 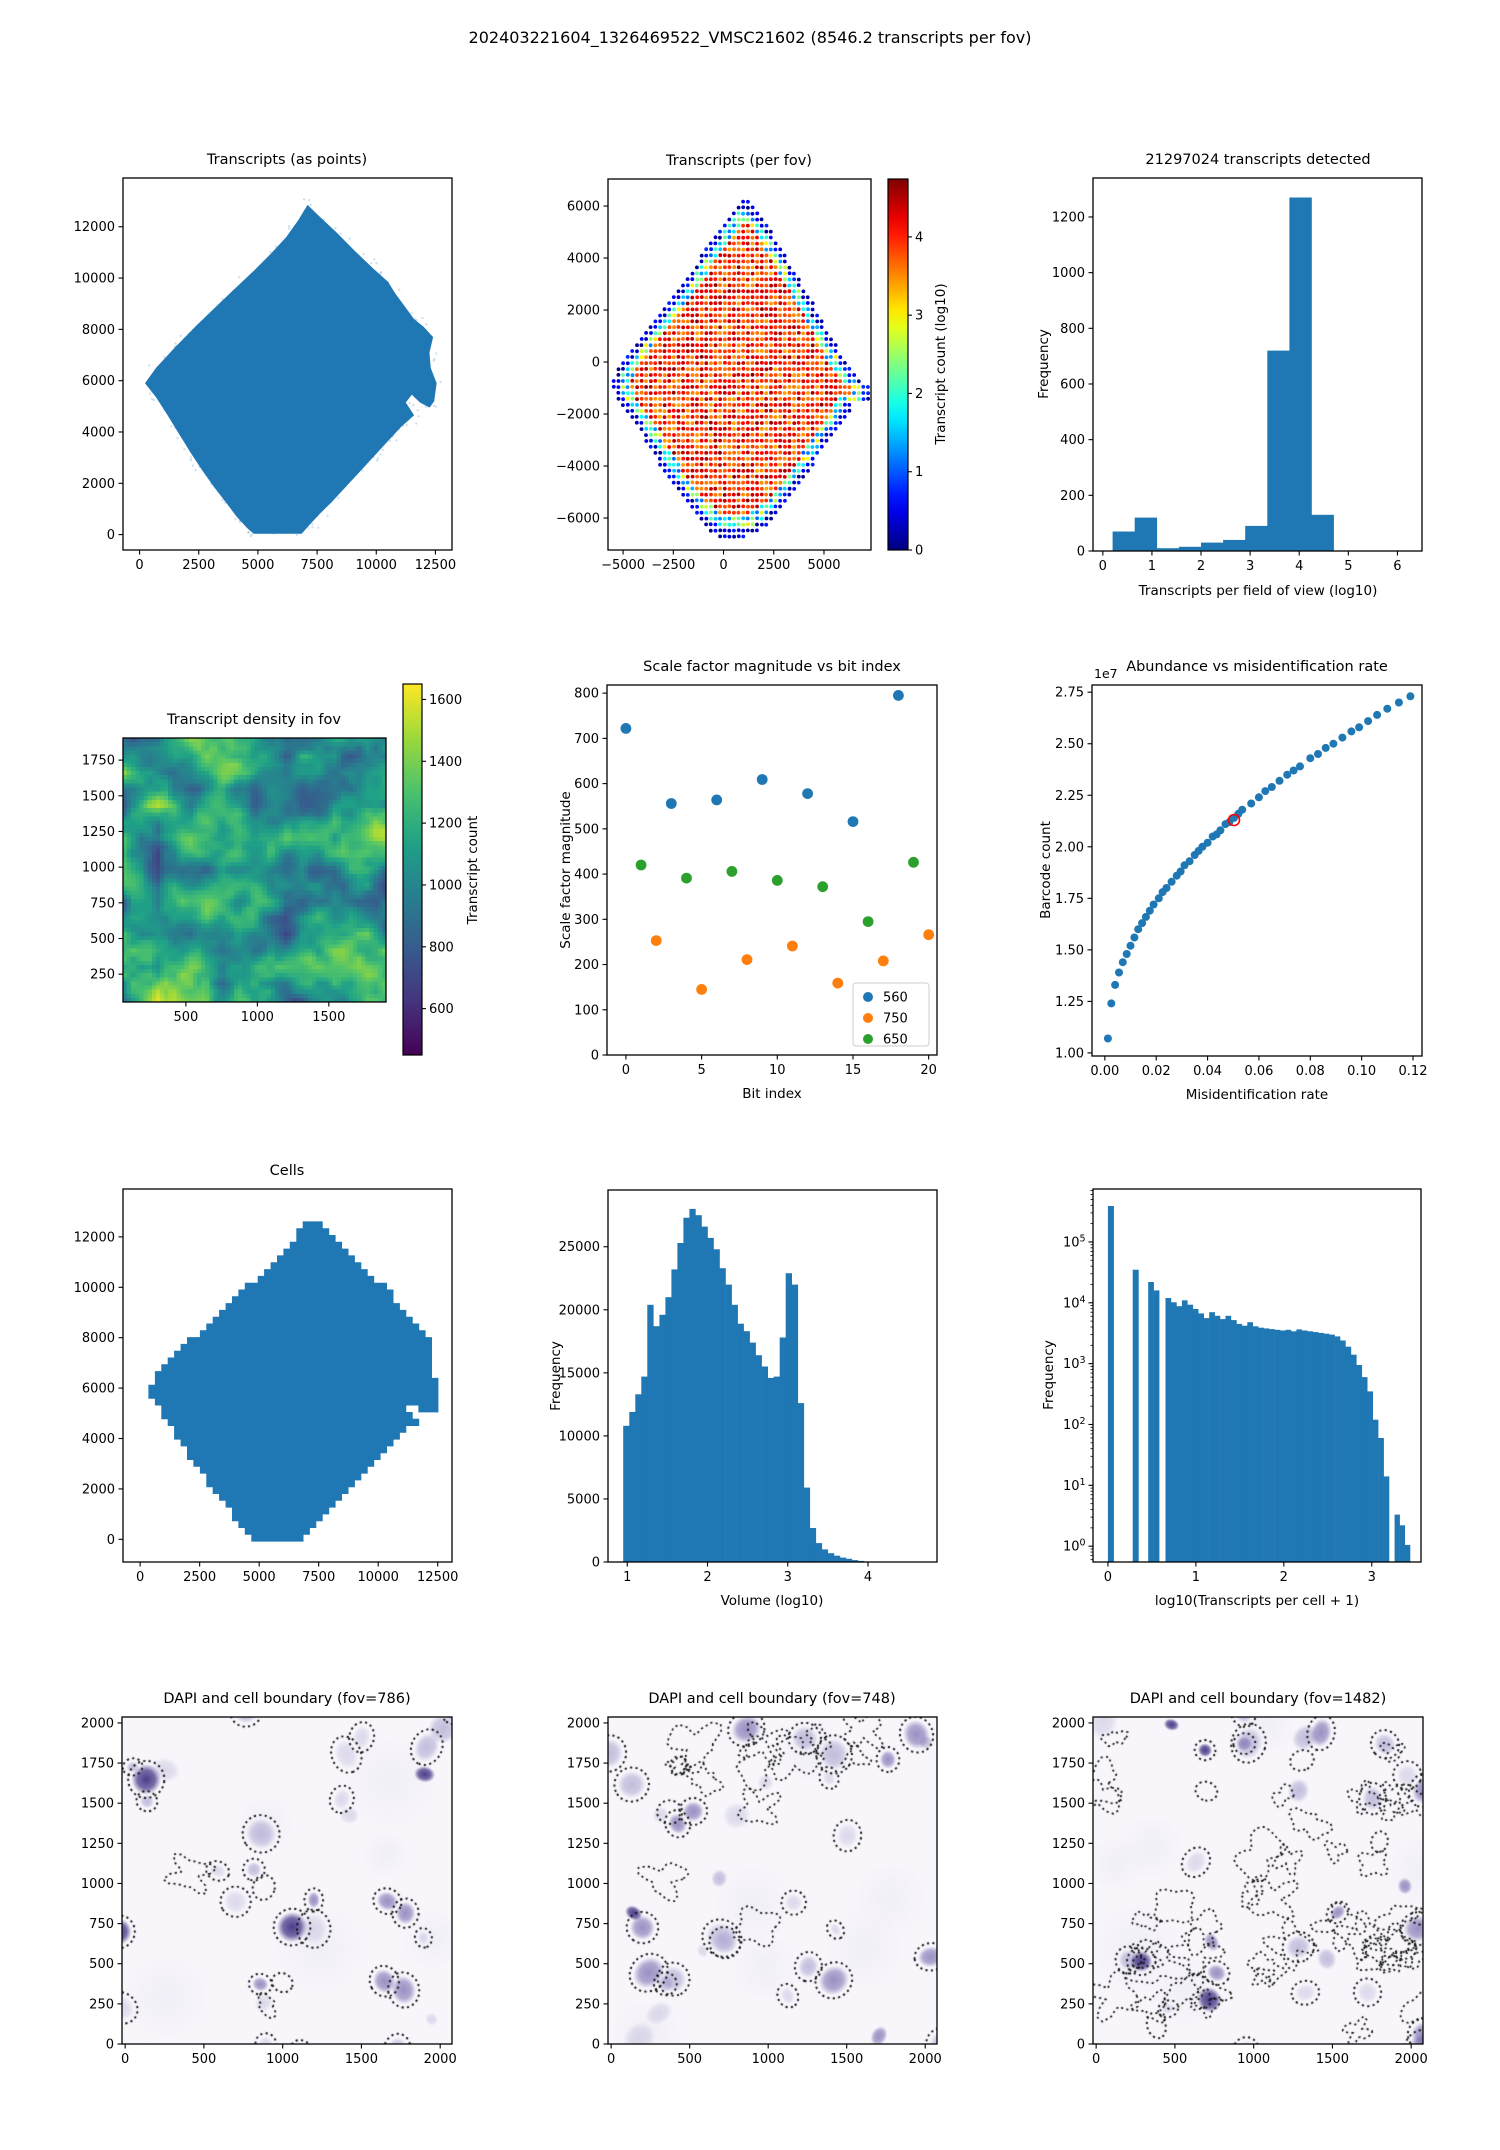 I want to click on y-tick-label: 1200, so click(x=1068, y=217).